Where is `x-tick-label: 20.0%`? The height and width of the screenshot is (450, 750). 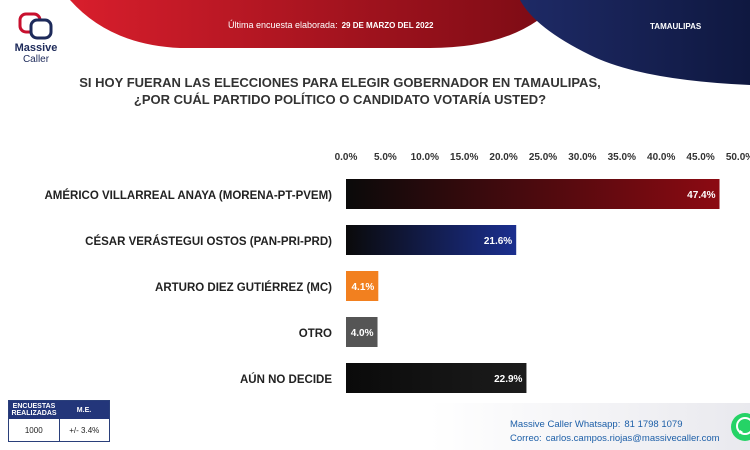 x-tick-label: 20.0% is located at coordinates (503, 157).